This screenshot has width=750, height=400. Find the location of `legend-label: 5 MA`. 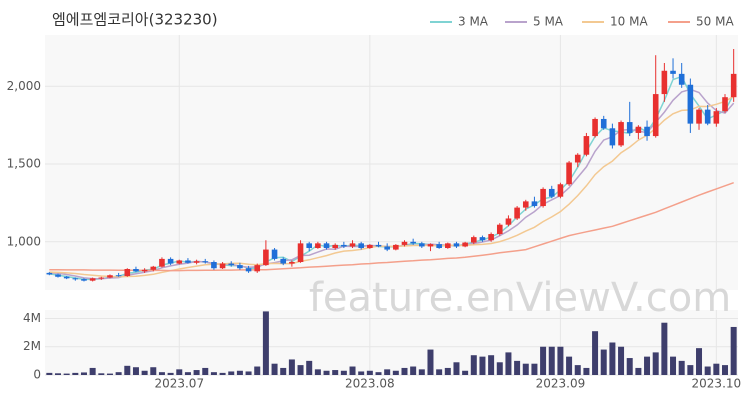

legend-label: 5 MA is located at coordinates (548, 22).